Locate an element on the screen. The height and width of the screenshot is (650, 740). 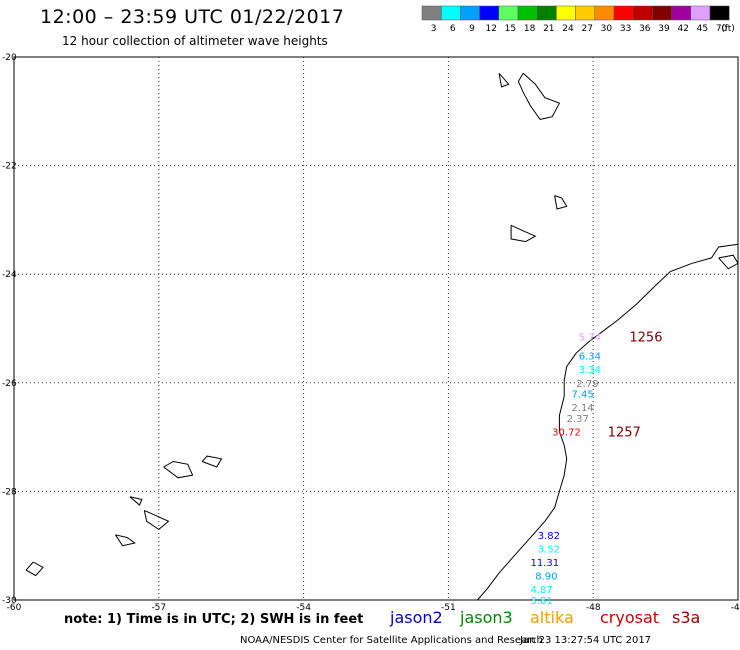
legend-label: 12 is located at coordinates (490, 29).